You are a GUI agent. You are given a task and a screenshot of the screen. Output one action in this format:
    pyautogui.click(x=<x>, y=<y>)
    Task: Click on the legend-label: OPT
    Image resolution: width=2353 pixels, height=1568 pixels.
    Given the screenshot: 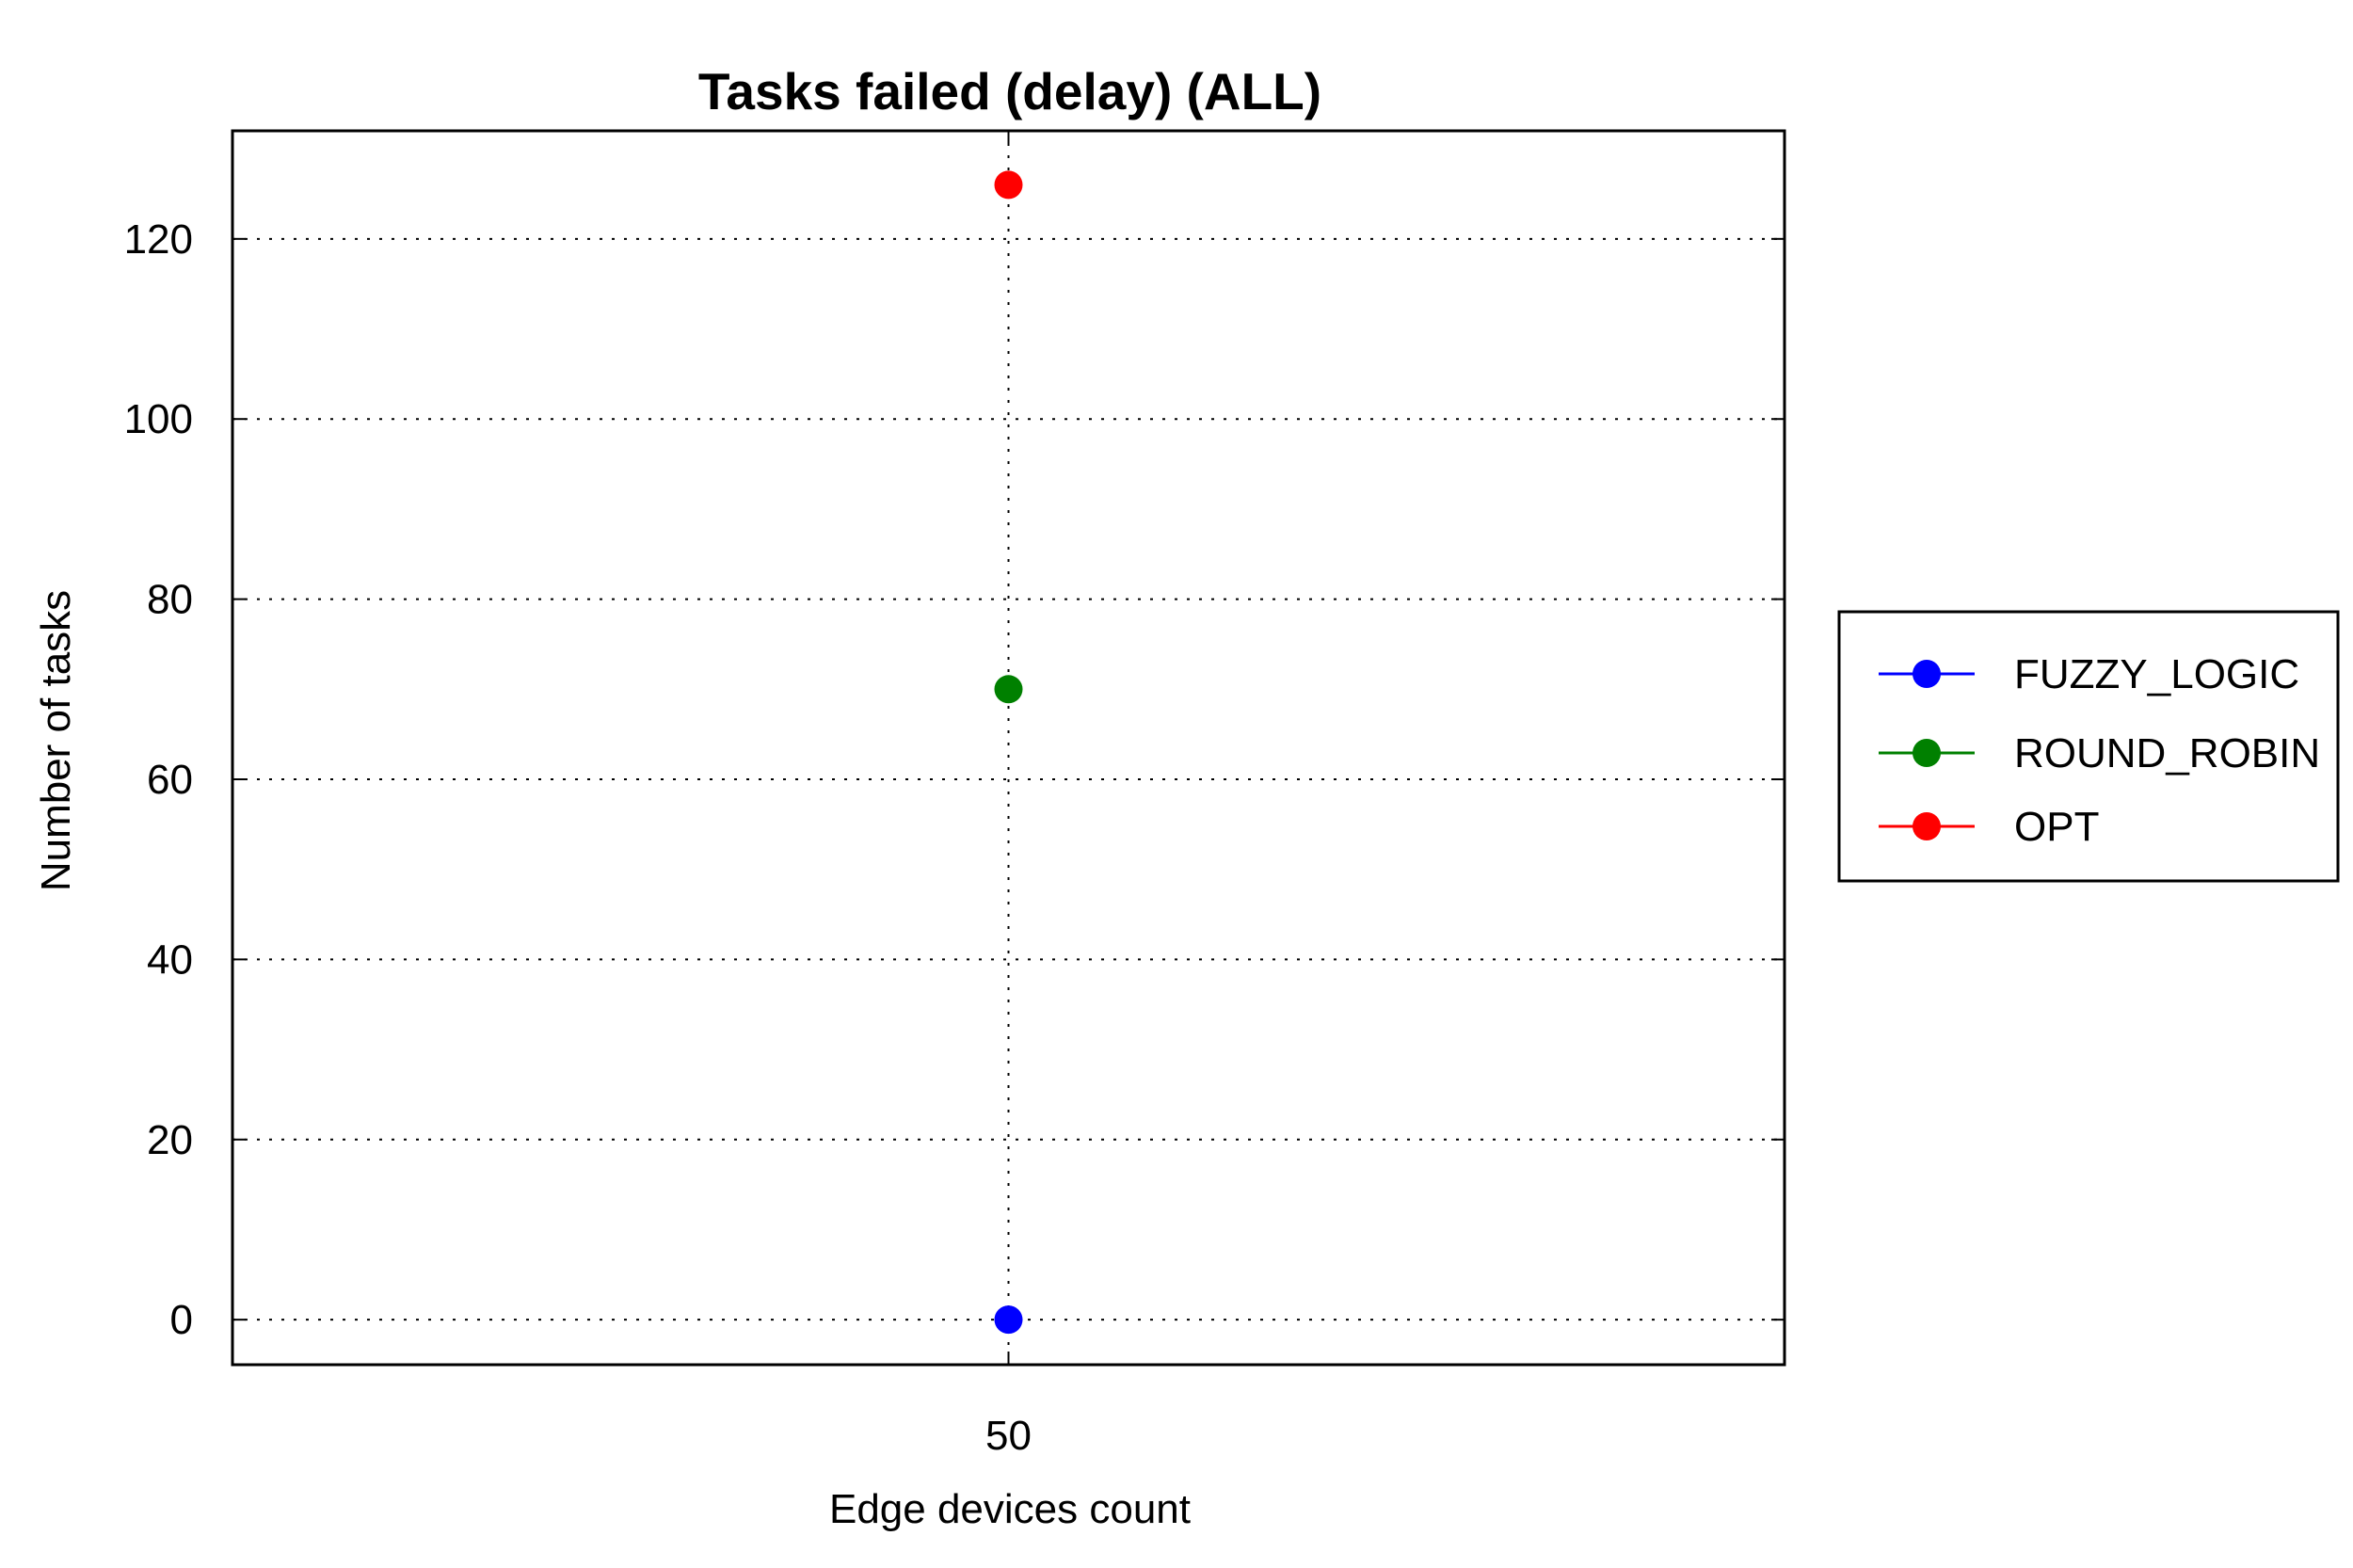 What is the action you would take?
    pyautogui.click(x=2057, y=827)
    